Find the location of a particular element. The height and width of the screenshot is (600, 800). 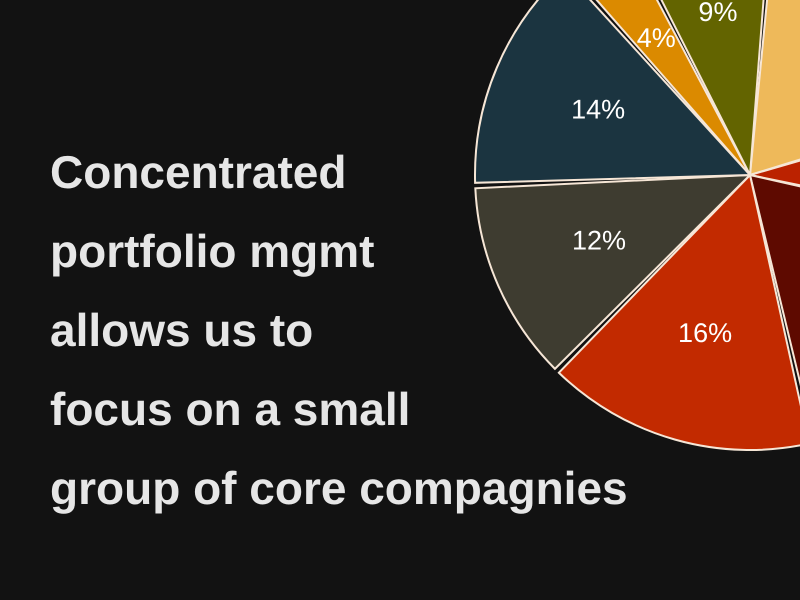

data-label: 4% is located at coordinates (656, 38).